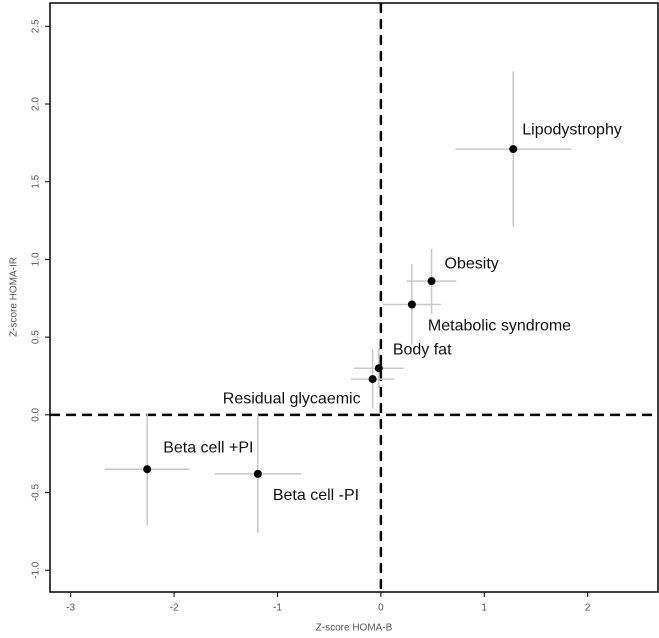 This screenshot has height=638, width=659. Describe the element at coordinates (381, 608) in the screenshot. I see `x-tick-label: 0` at that location.